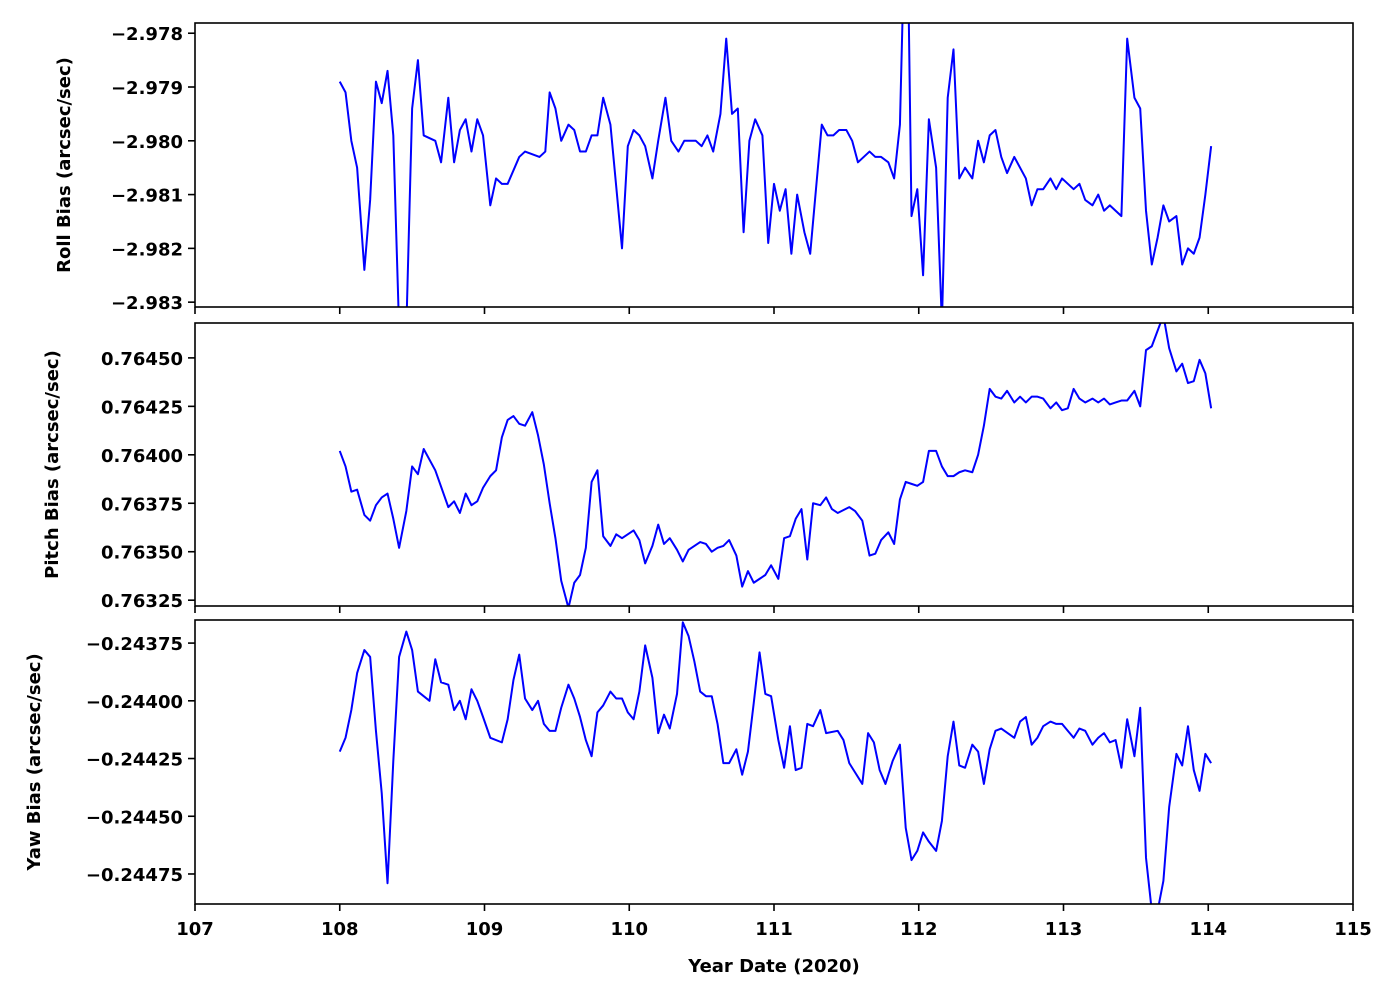 Image resolution: width=1400 pixels, height=1000 pixels. I want to click on y-axis-label: Pitch Bias (arcsec/sec), so click(52, 464).